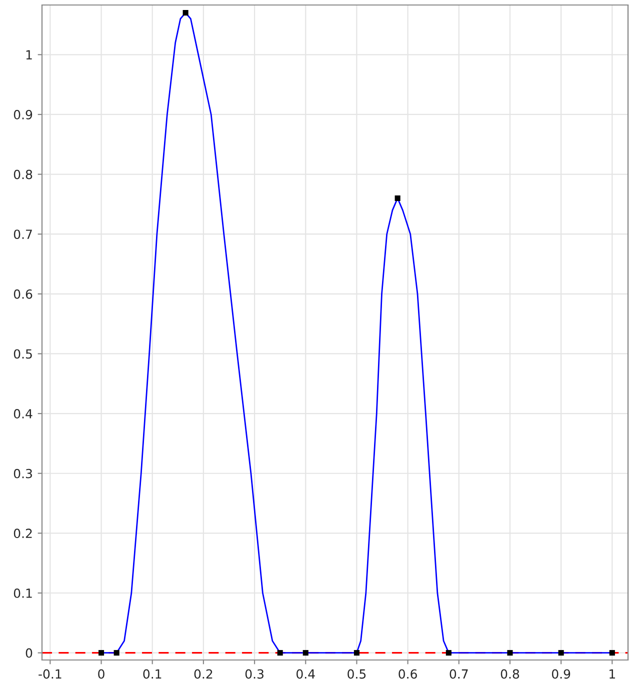 The image size is (629, 681). What do you see at coordinates (612, 674) in the screenshot?
I see `x-tick-label: 1` at bounding box center [612, 674].